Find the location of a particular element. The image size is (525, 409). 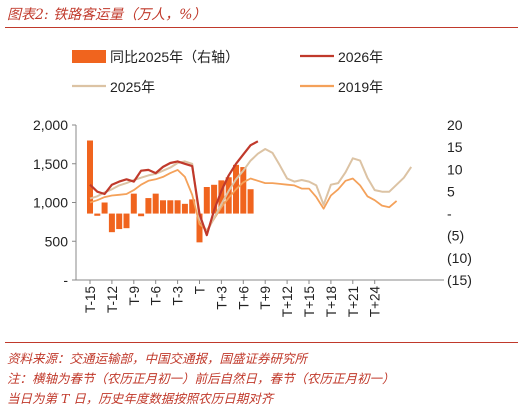

title-divider is located at coordinates (261, 27).